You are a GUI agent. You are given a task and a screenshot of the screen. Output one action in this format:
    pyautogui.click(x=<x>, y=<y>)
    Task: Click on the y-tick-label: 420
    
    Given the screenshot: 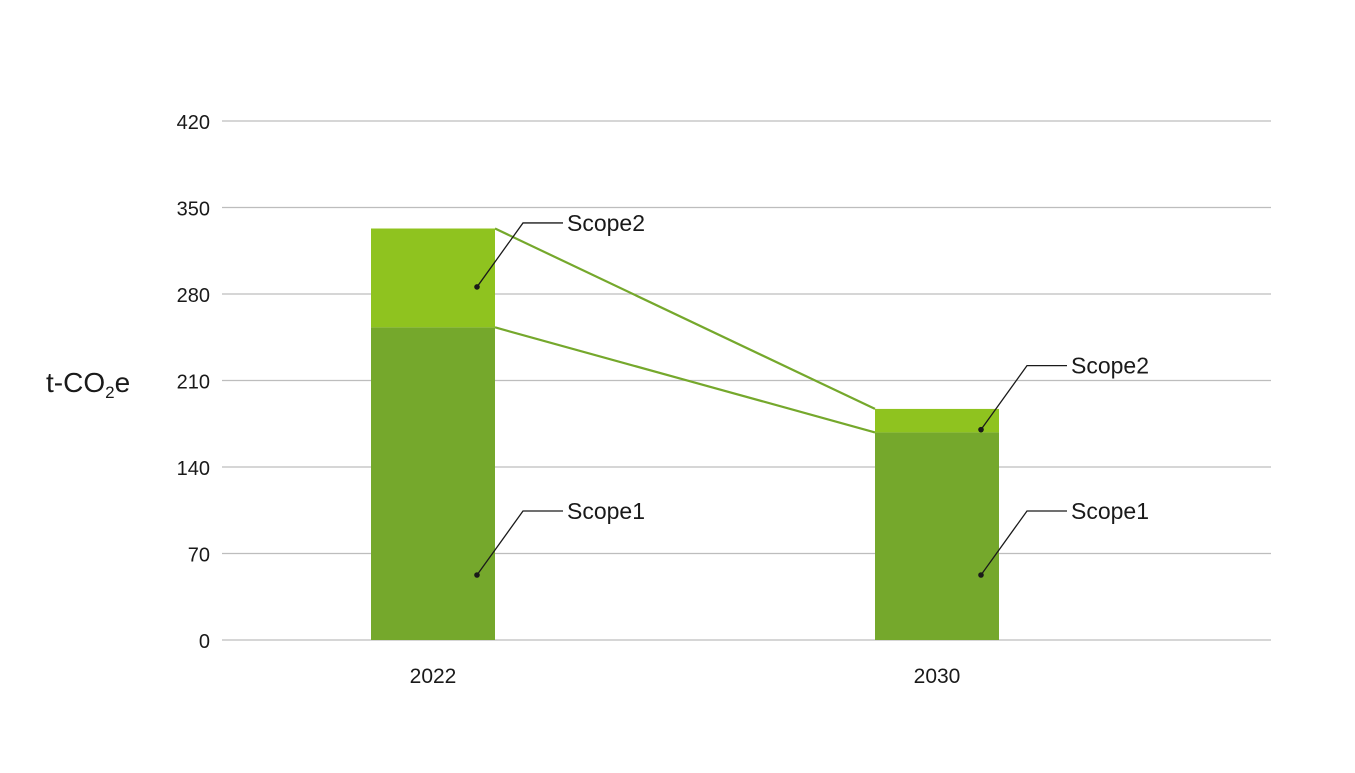 What is the action you would take?
    pyautogui.click(x=193, y=123)
    